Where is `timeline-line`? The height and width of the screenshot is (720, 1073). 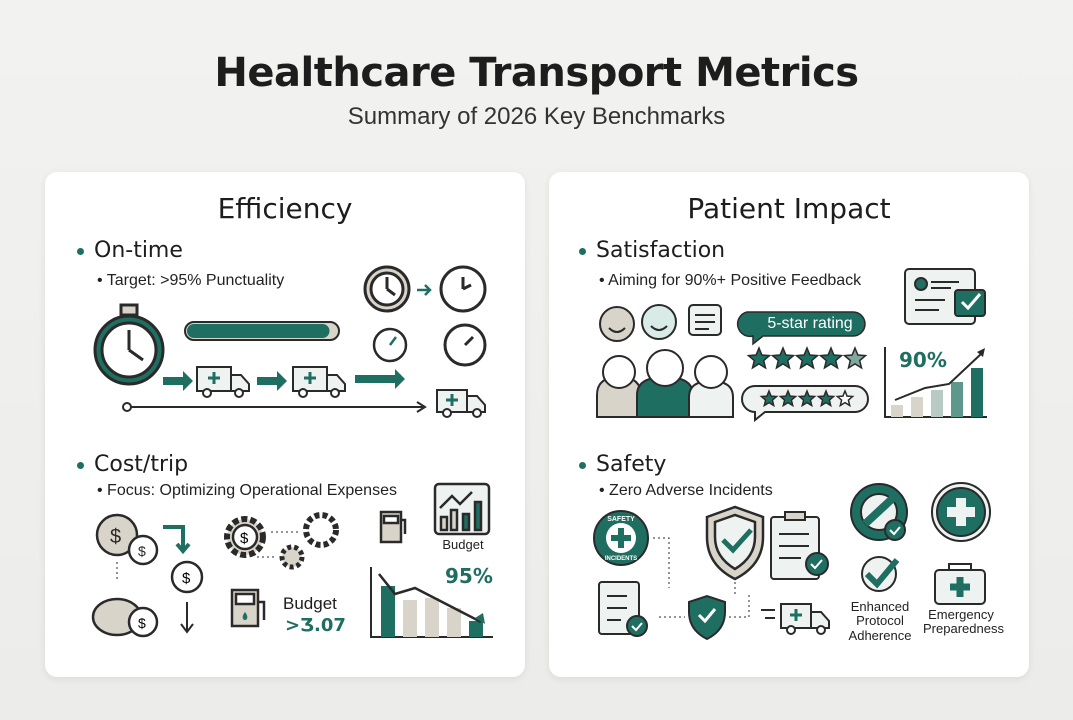
timeline-line is located at coordinates (277, 407).